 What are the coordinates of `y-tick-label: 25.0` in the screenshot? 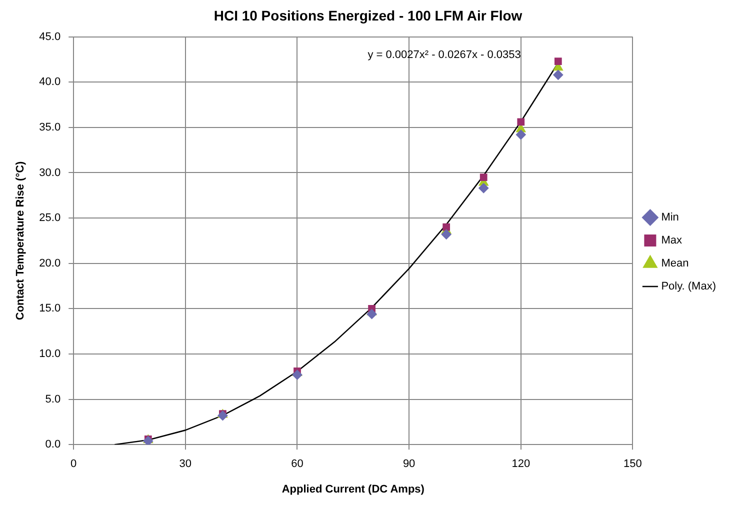 It's located at (50, 218).